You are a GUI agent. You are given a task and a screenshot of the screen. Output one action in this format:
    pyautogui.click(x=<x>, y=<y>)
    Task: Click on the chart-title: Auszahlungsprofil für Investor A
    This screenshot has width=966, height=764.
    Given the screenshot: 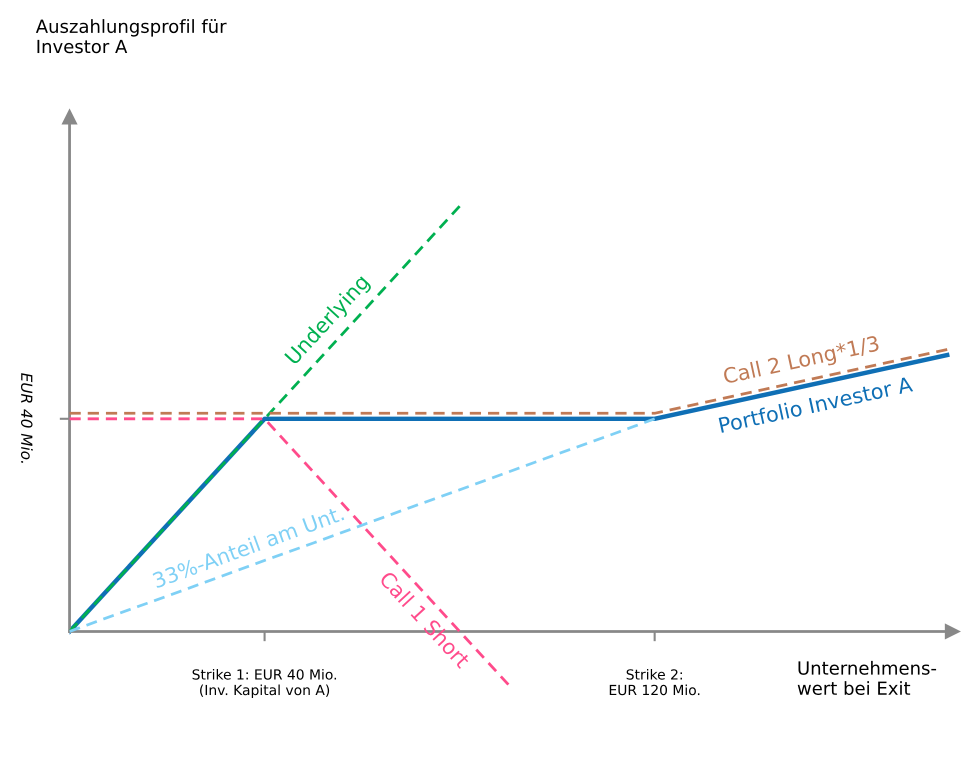 What is the action you would take?
    pyautogui.click(x=131, y=36)
    